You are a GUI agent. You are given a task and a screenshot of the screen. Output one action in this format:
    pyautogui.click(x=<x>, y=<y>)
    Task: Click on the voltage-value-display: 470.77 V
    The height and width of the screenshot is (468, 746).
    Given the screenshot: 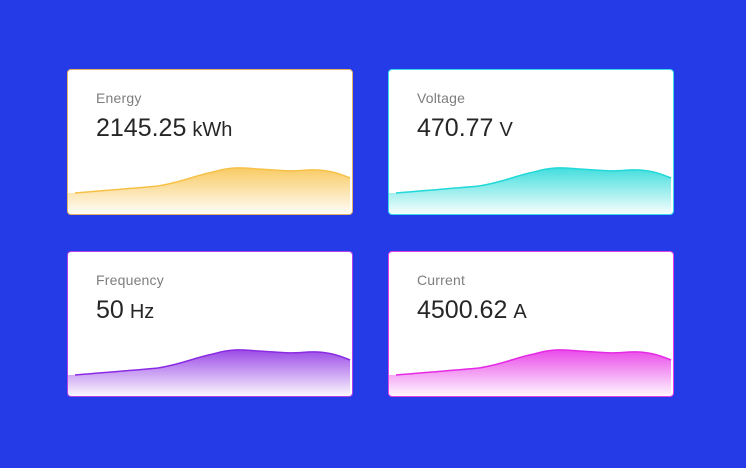 What is the action you would take?
    pyautogui.click(x=465, y=128)
    